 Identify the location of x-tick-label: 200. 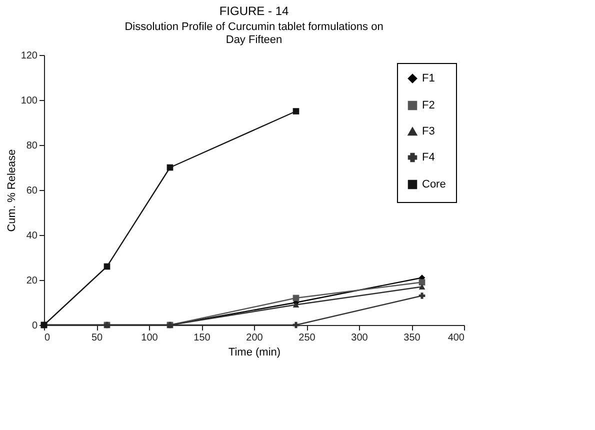
(255, 338).